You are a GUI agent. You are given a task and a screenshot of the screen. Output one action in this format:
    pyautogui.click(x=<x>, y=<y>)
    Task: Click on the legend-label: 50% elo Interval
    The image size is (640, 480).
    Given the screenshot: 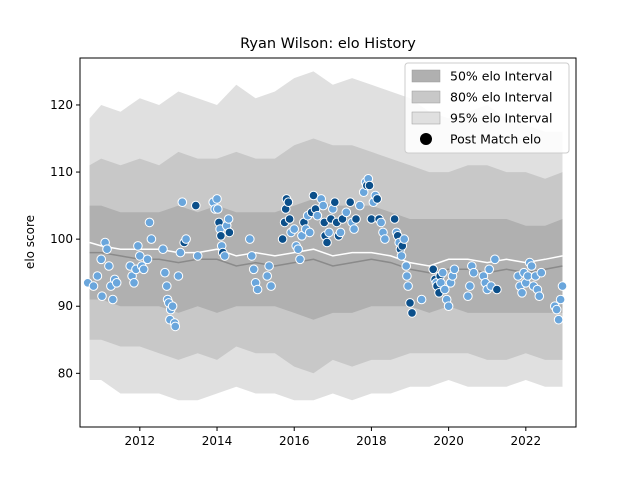 What is the action you would take?
    pyautogui.click(x=501, y=76)
    